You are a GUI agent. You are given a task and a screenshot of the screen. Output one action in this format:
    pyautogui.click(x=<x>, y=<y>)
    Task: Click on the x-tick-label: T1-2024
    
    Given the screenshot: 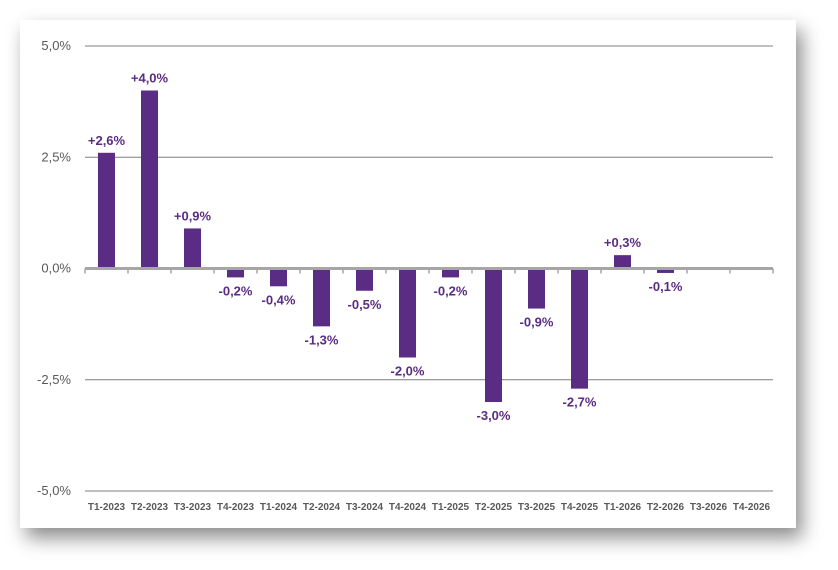 What is the action you would take?
    pyautogui.click(x=279, y=507)
    